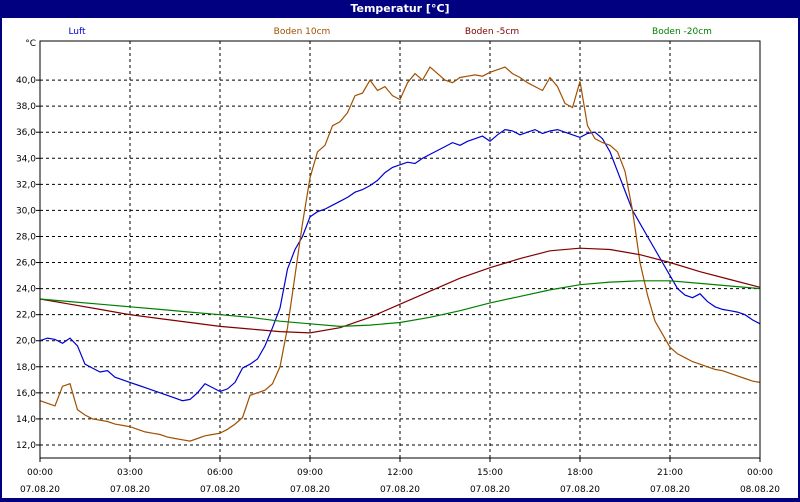 This screenshot has width=800, height=502. I want to click on x-tick-label-time: 18:00, so click(580, 473).